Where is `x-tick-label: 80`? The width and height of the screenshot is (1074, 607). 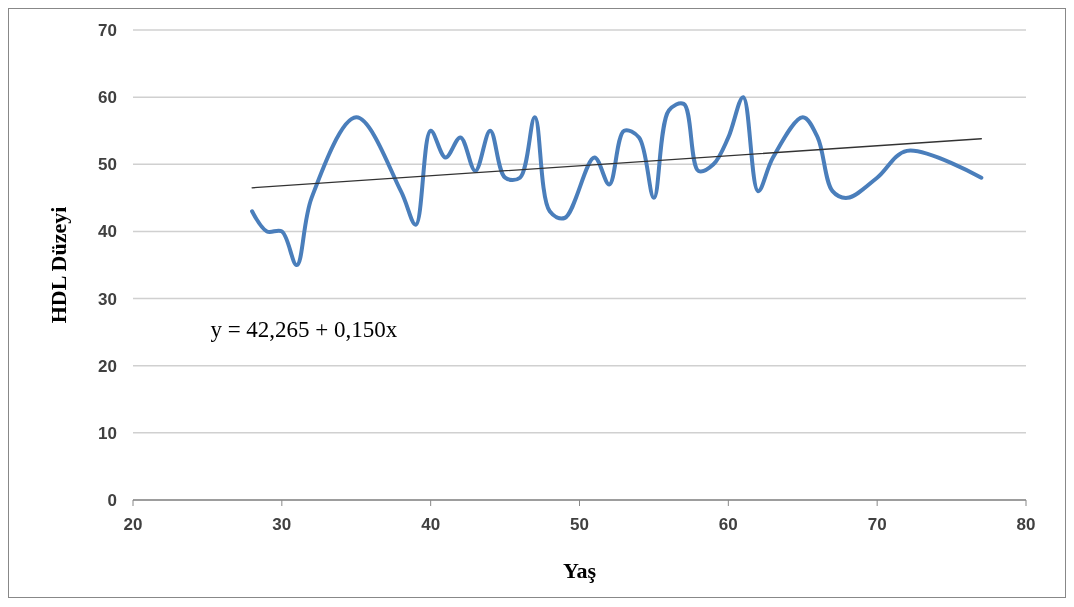 x-tick-label: 80 is located at coordinates (1026, 524).